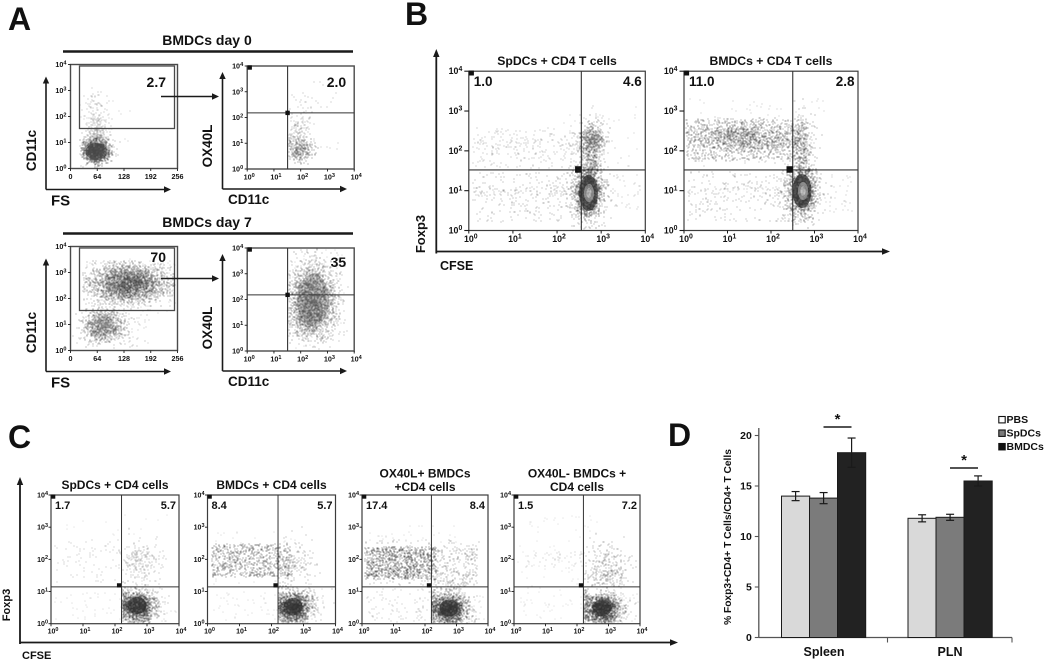  I want to click on svg-text: Foxp3, so click(420, 234).